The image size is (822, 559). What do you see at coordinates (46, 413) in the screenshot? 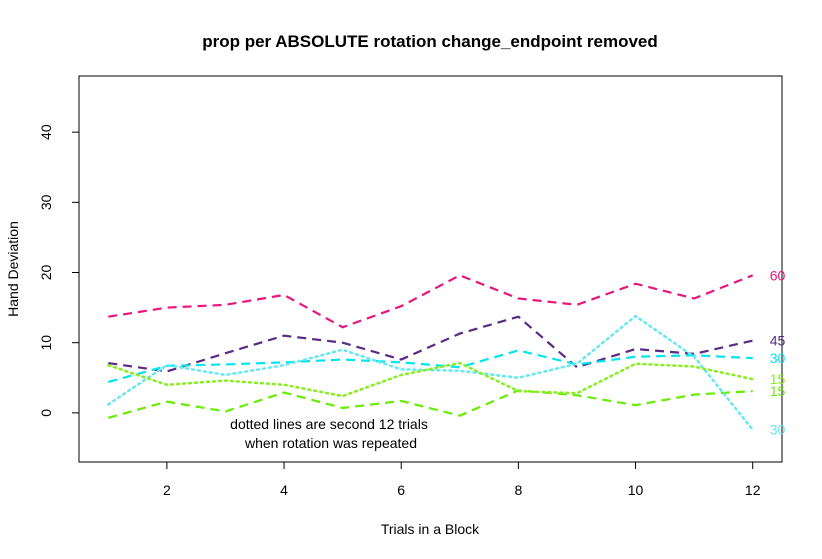
I see `y-tick-label: 0` at bounding box center [46, 413].